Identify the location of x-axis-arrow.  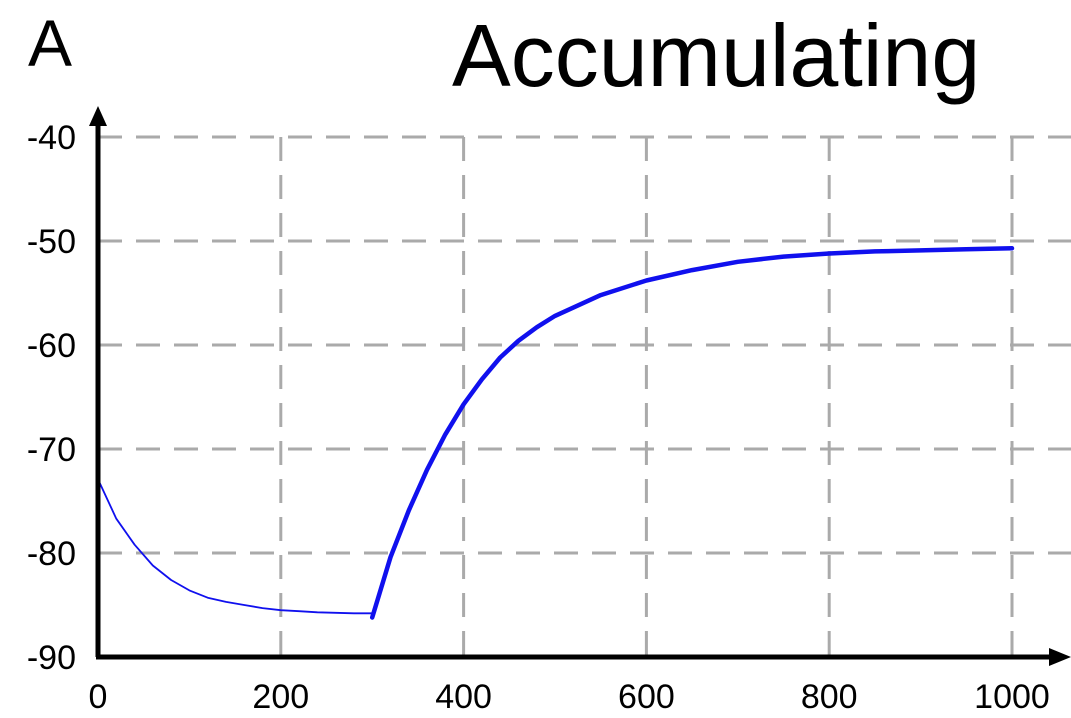
(1060, 657).